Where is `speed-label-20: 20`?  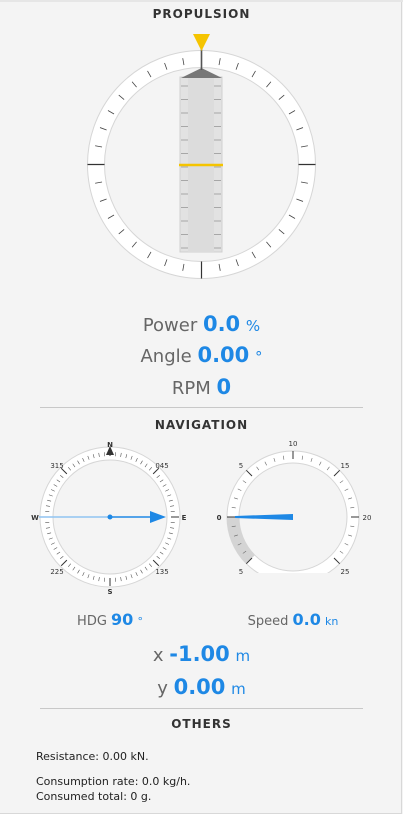
speed-label-20: 20 is located at coordinates (367, 518).